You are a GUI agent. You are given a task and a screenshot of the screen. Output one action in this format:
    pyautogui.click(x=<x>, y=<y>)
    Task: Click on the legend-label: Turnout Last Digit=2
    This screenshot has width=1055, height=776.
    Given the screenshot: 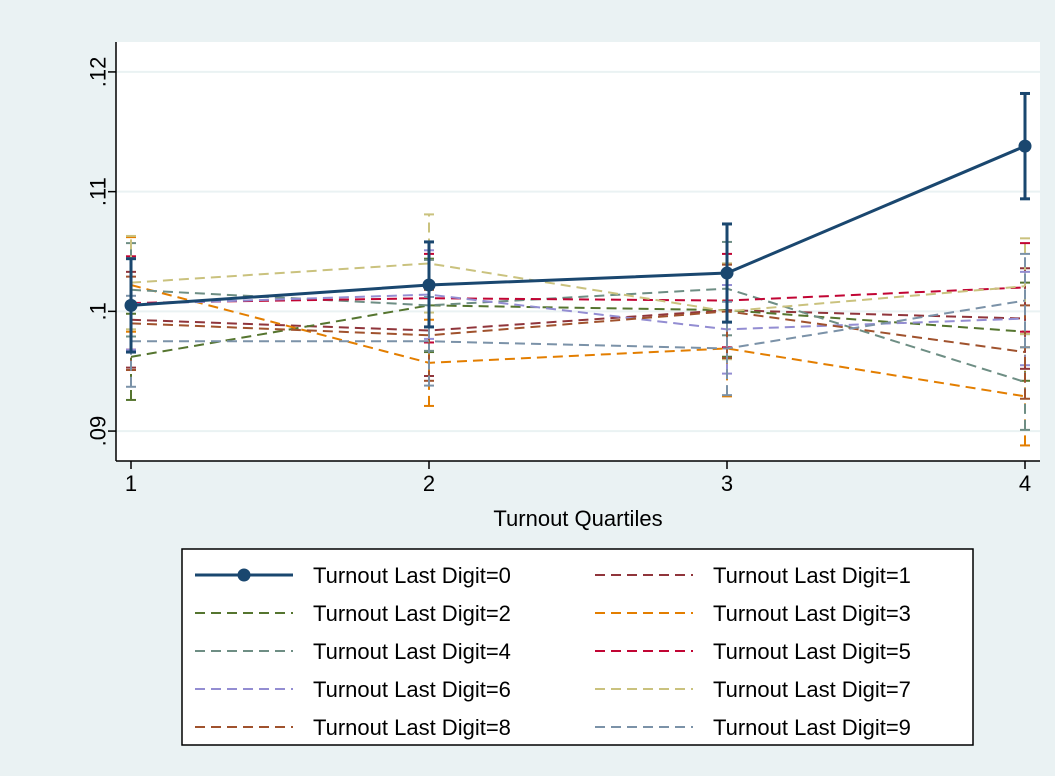 What is the action you would take?
    pyautogui.click(x=412, y=613)
    